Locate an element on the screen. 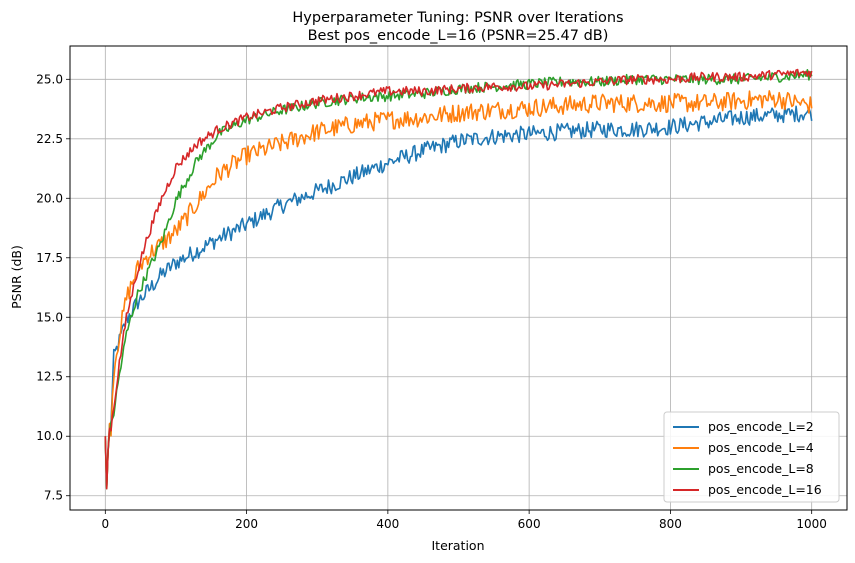 This screenshot has width=855, height=563. y-tick-label: 10.0 is located at coordinates (49, 436).